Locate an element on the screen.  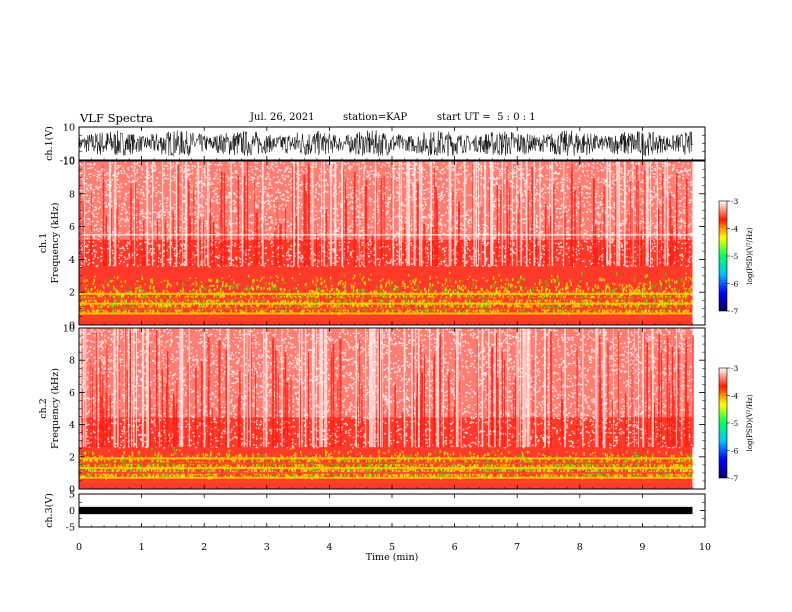
y-axis-label: ch.1(V) is located at coordinates (49, 143).